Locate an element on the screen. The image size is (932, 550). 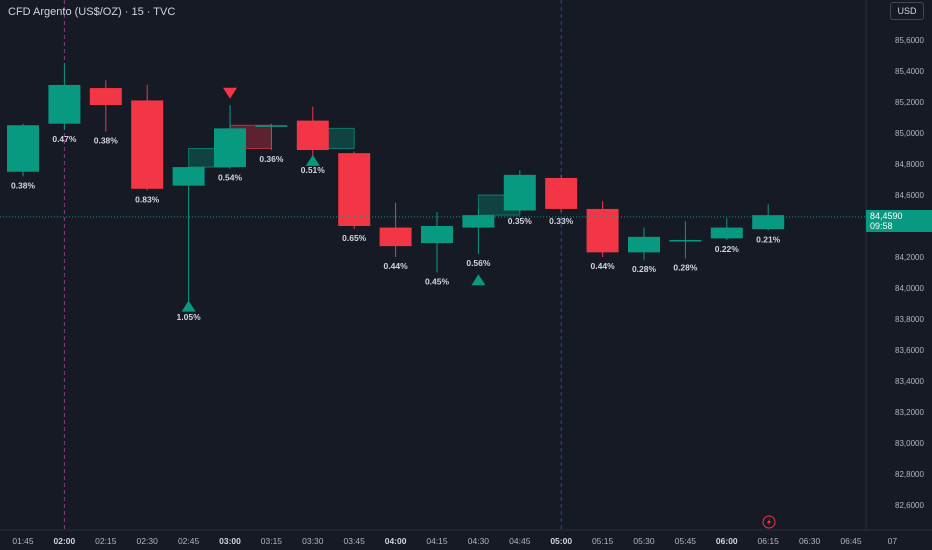
candle-change-label: 0.38% is located at coordinates (106, 140).